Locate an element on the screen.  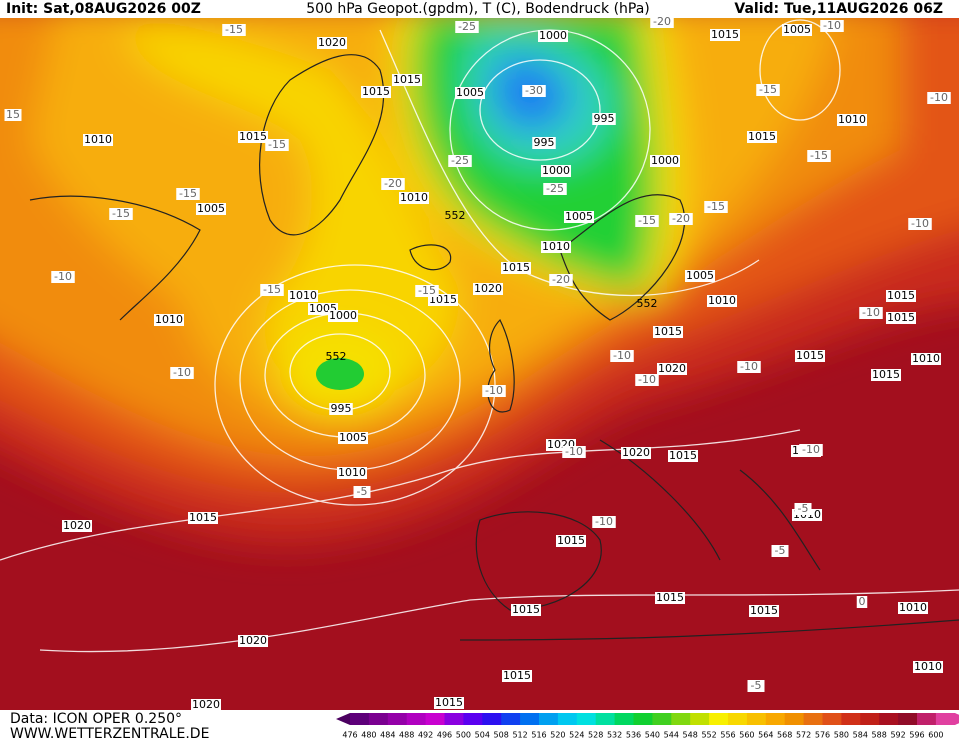
scale-label: 572 is located at coordinates (803, 735).